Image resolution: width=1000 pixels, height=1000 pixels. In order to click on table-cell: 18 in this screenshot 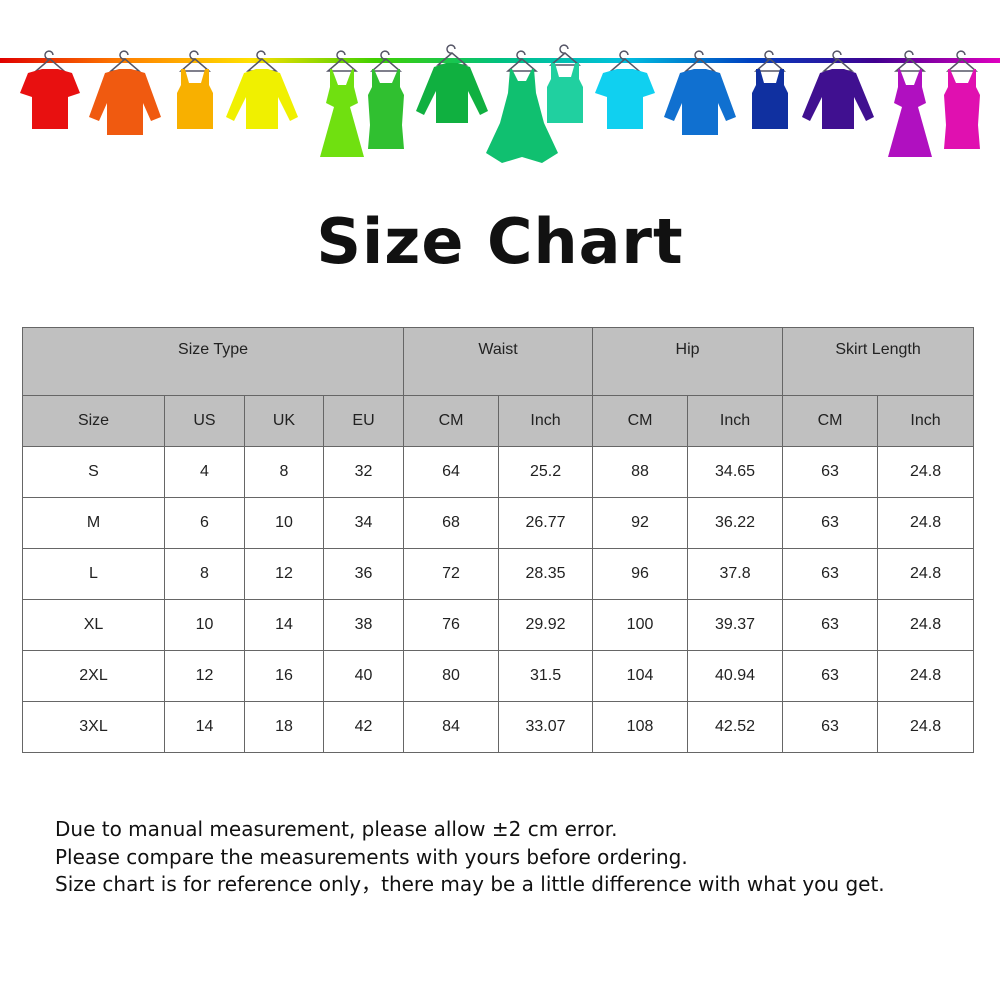, I will do `click(284, 727)`.